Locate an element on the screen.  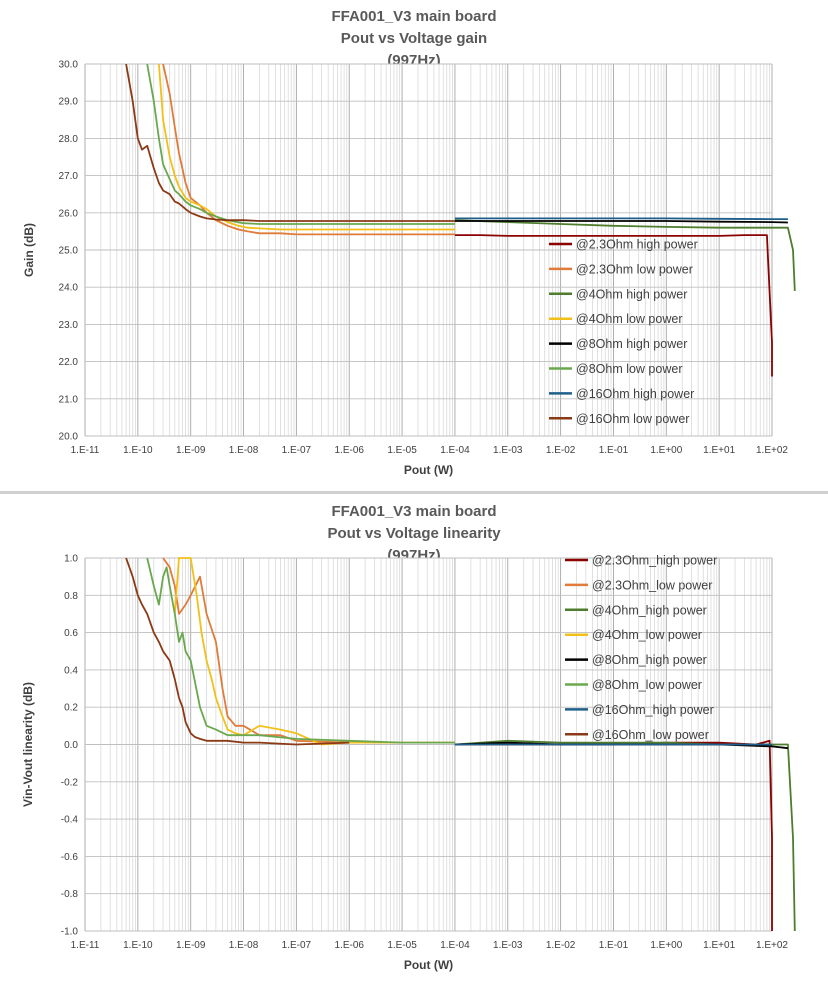
y-tick-label: 22.0 is located at coordinates (69, 362).